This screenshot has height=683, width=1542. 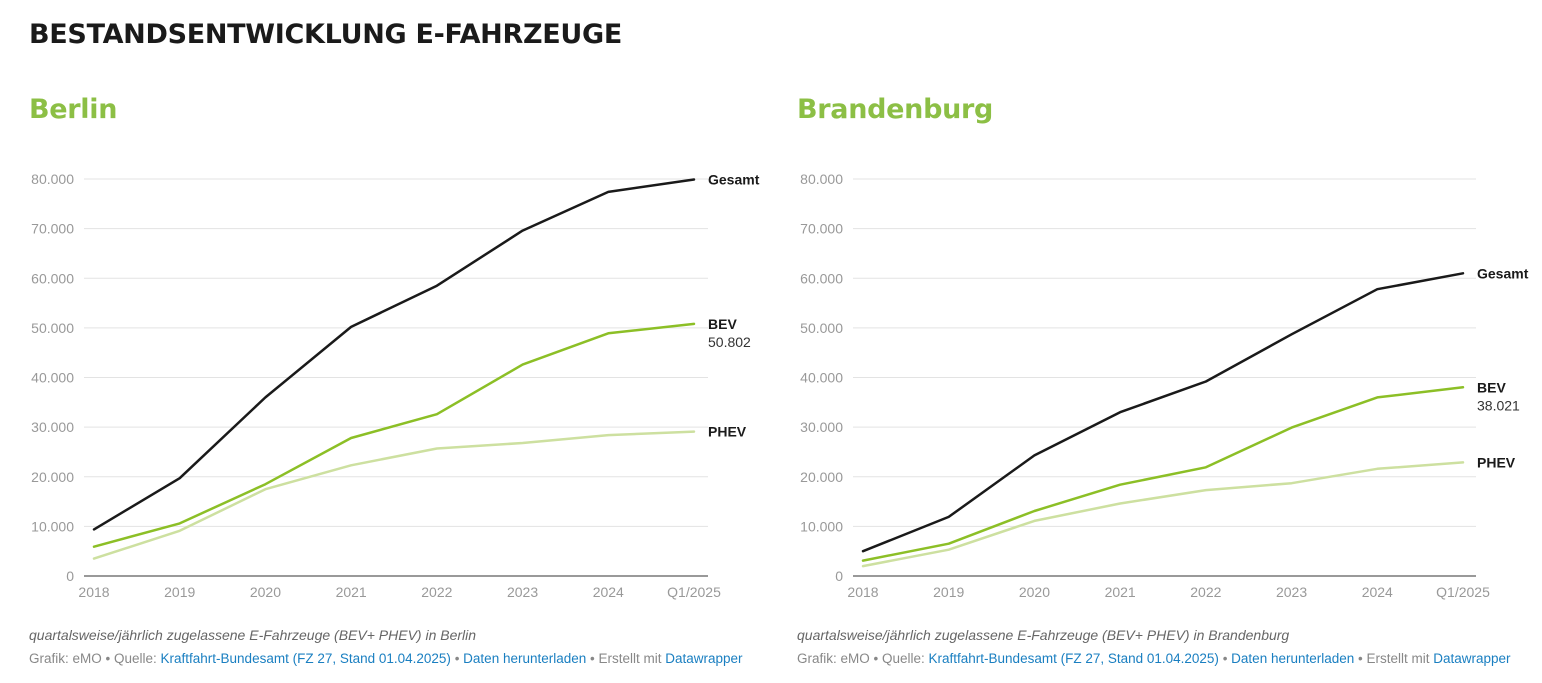 What do you see at coordinates (326, 34) in the screenshot?
I see `page-title: BESTANDSENTWICKLUNG E-FAHRZEUGE` at bounding box center [326, 34].